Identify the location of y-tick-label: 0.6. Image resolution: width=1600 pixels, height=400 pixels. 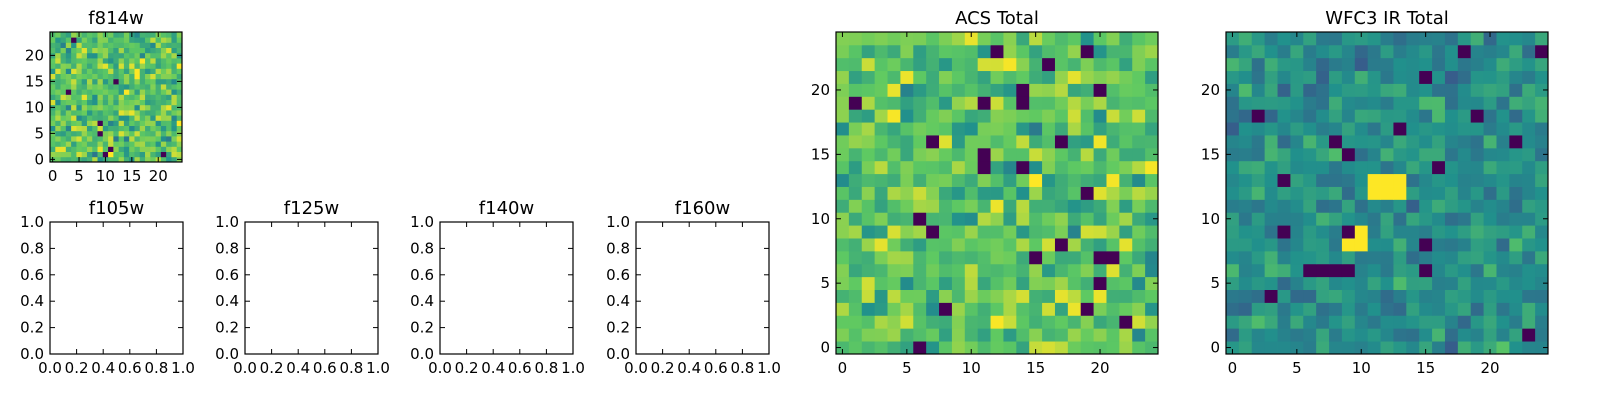
(422, 275).